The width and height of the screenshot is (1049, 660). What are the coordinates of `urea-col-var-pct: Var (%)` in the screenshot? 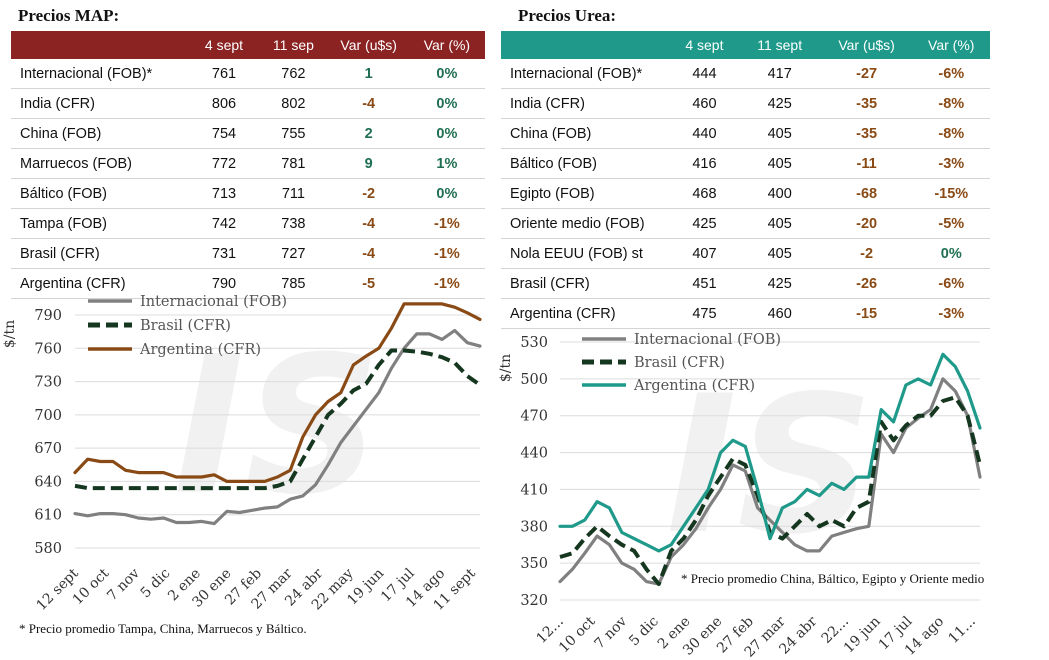 It's located at (951, 45).